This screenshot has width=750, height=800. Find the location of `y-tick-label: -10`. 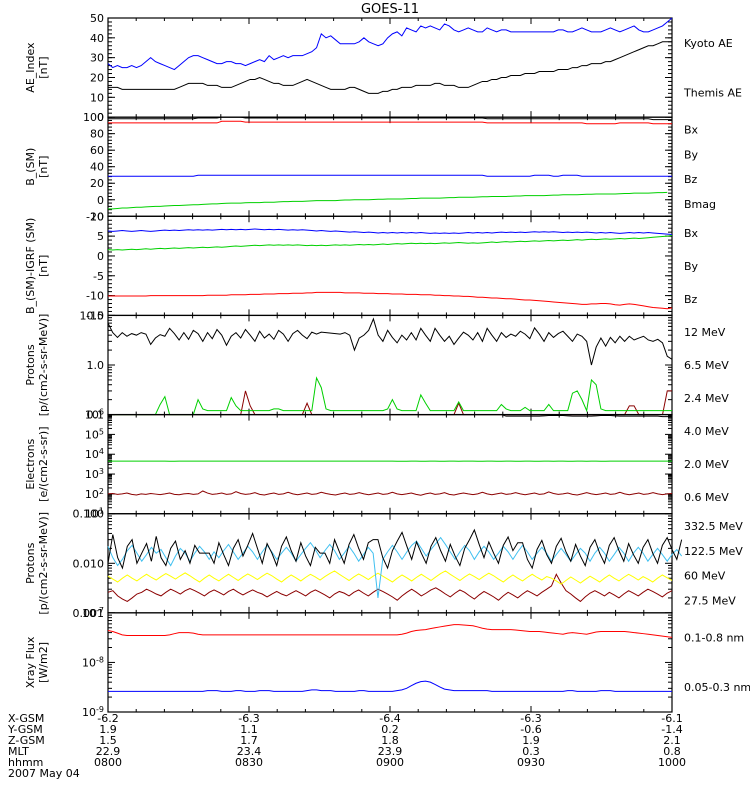

y-tick-label: -10 is located at coordinates (95, 296).